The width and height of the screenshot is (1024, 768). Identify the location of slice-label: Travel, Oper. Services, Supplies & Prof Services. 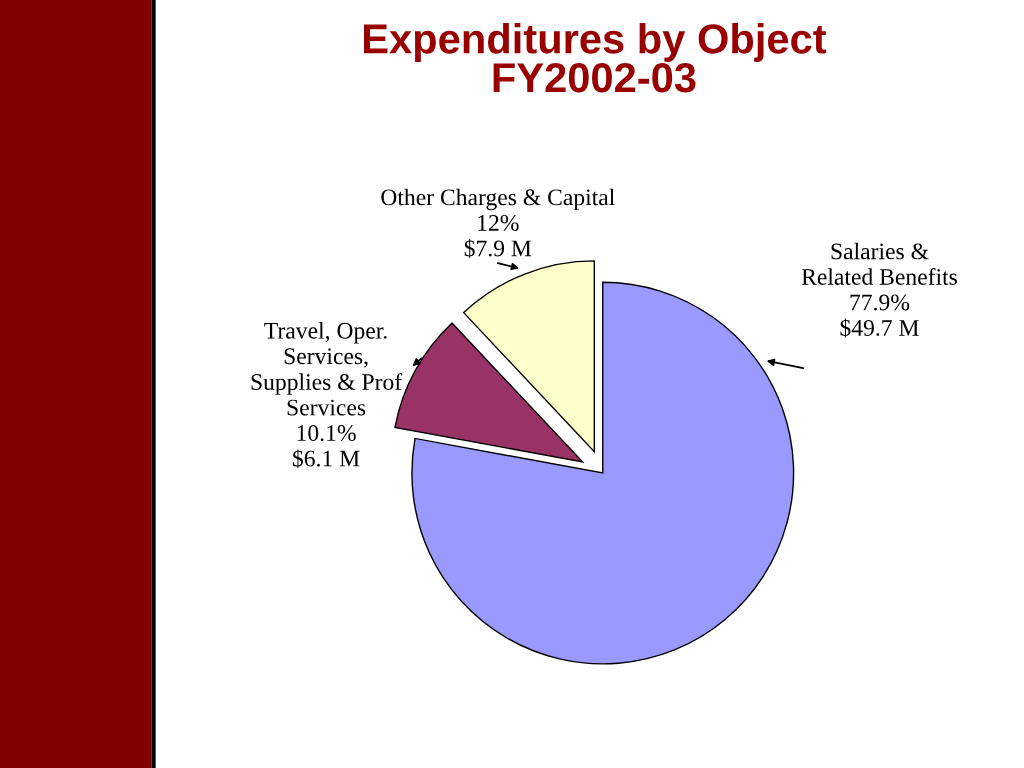
(327, 369).